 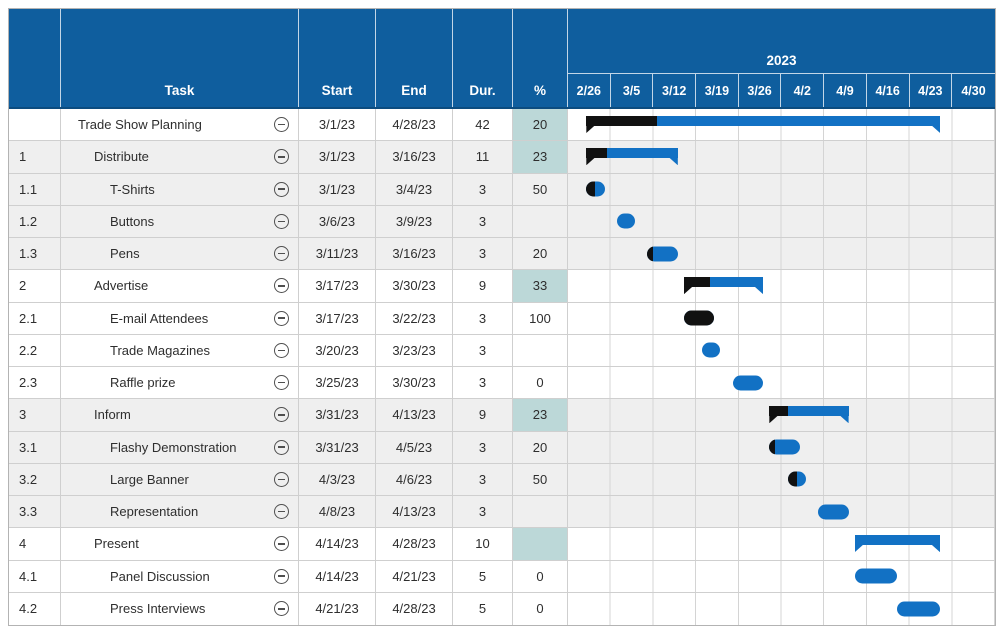 What do you see at coordinates (35, 383) in the screenshot?
I see `task-id-cell: 2.3` at bounding box center [35, 383].